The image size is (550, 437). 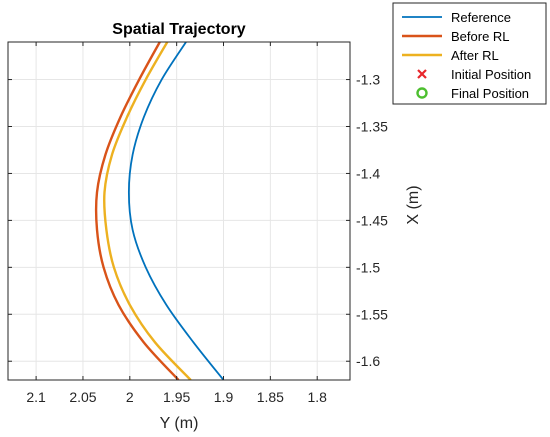 I want to click on legend-box, so click(x=469, y=53).